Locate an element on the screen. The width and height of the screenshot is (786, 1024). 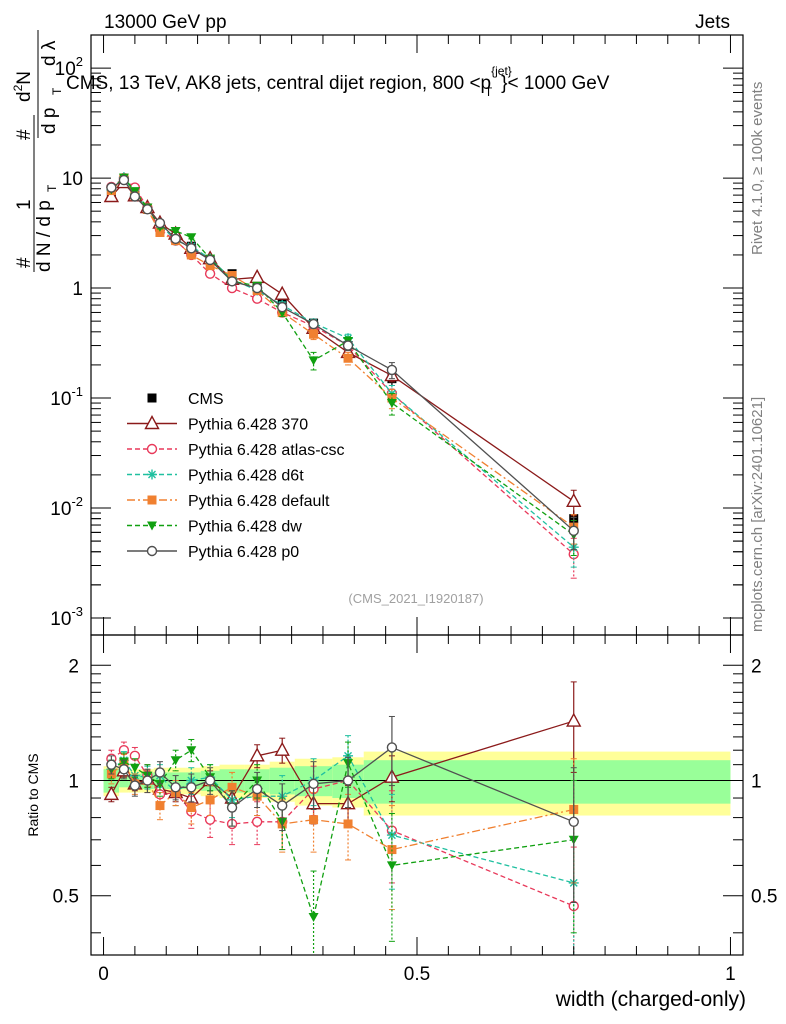
legend-entry-p370: Pythia 6.428 370 is located at coordinates (217, 424).